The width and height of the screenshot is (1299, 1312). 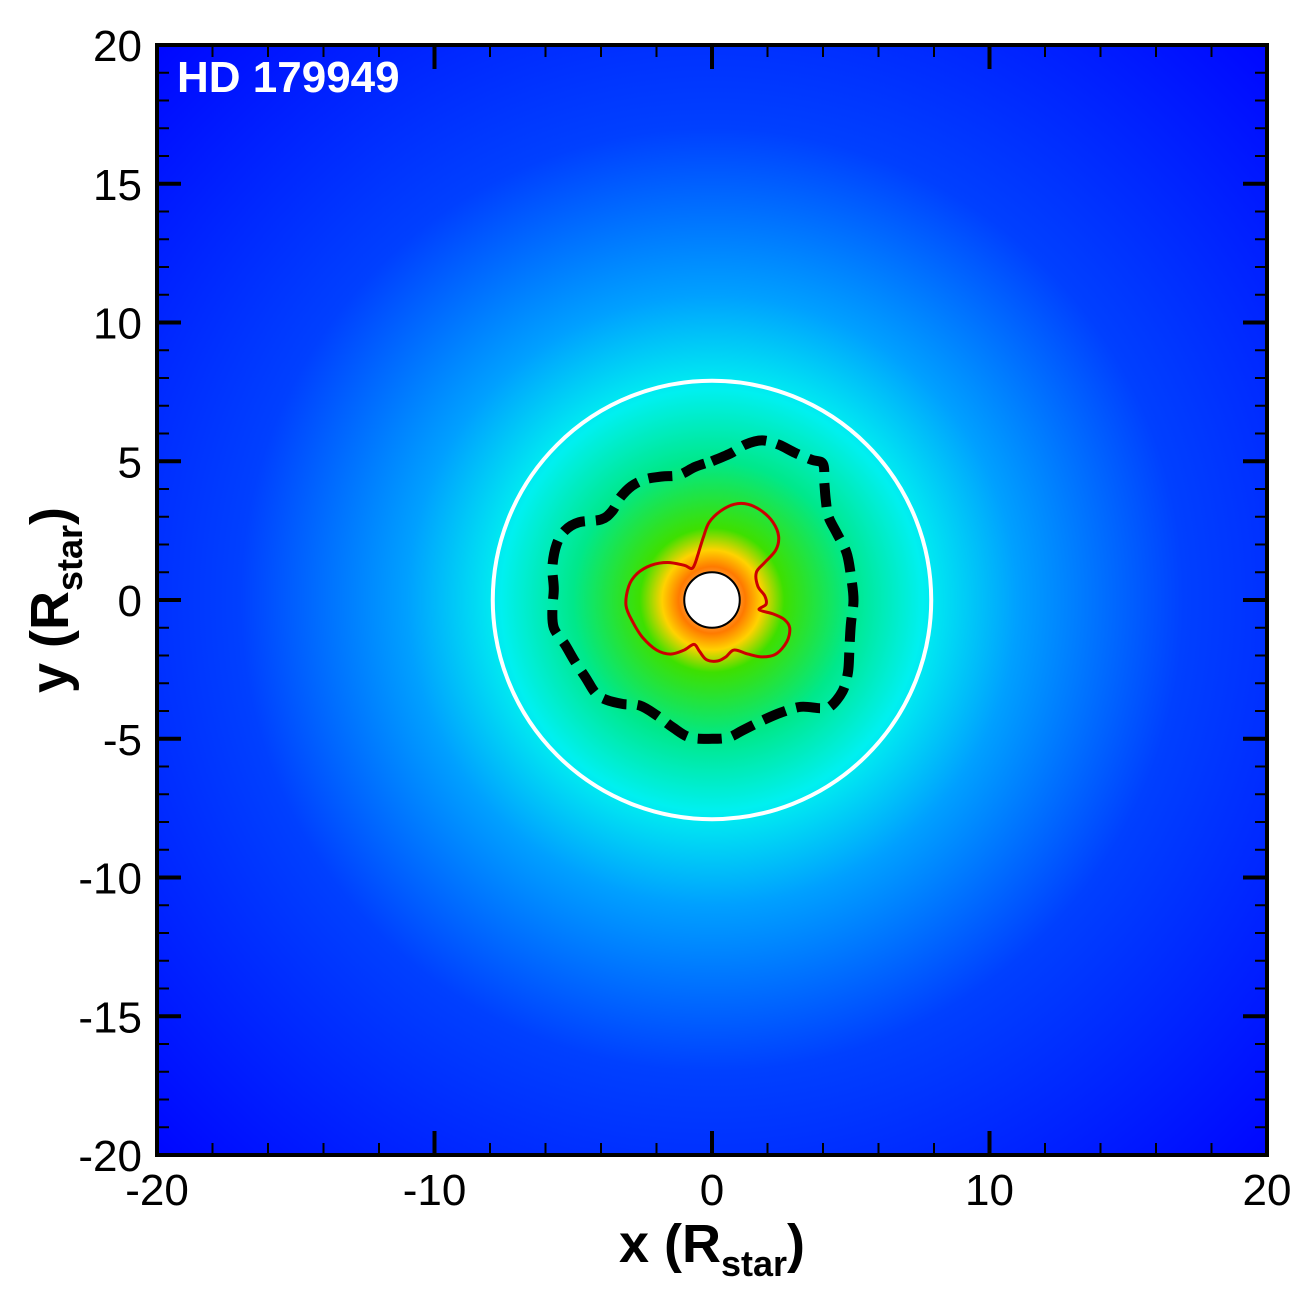 What do you see at coordinates (712, 1190) in the screenshot?
I see `x-tick-label: 0` at bounding box center [712, 1190].